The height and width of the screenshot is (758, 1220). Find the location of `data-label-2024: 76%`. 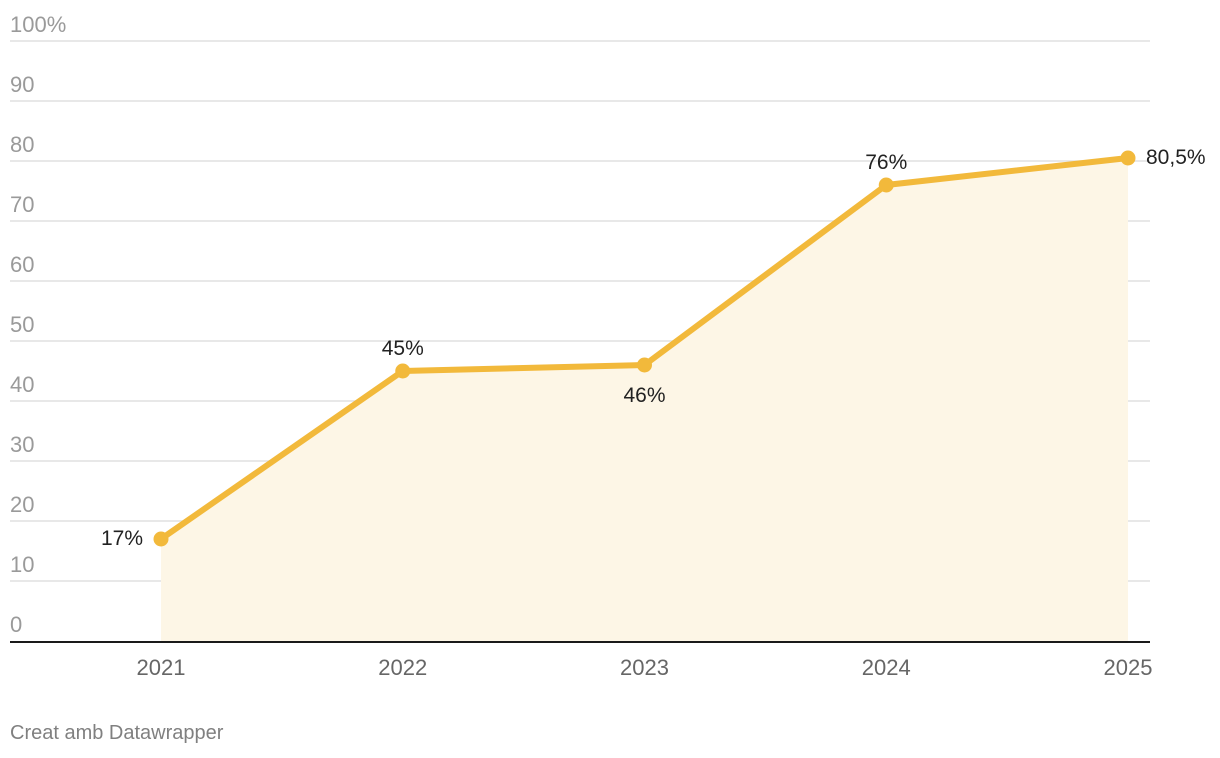

data-label-2024: 76% is located at coordinates (886, 162).